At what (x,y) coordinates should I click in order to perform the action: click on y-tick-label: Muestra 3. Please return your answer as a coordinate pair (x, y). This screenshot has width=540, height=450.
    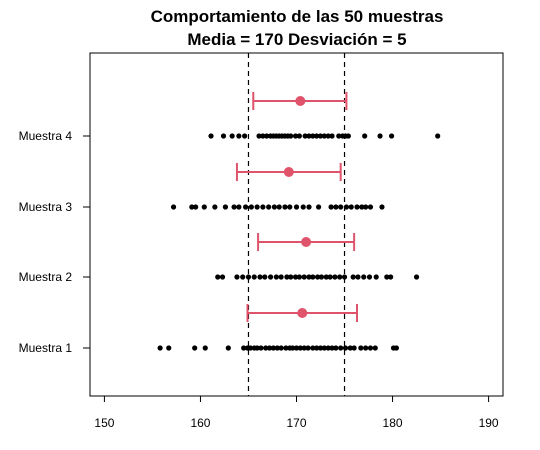
    Looking at the image, I should click on (46, 207).